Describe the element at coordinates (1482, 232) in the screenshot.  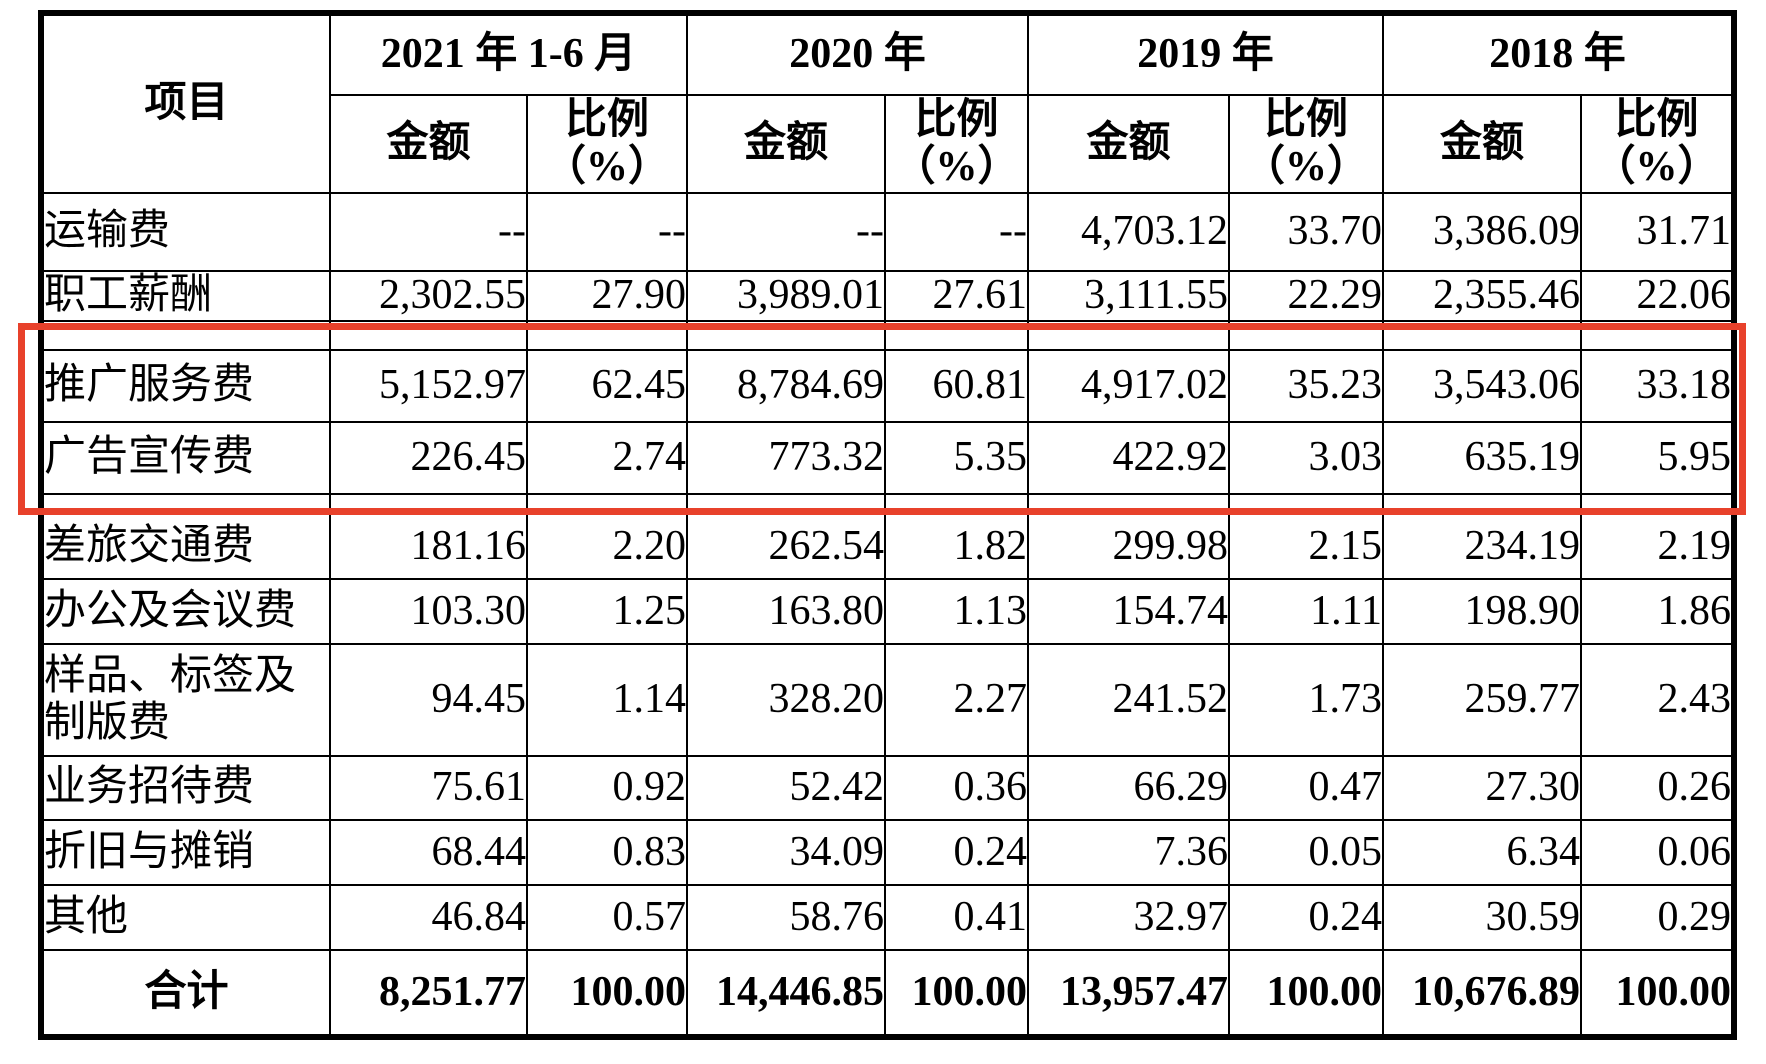
I see `cell-value: 3,386.09` at that location.